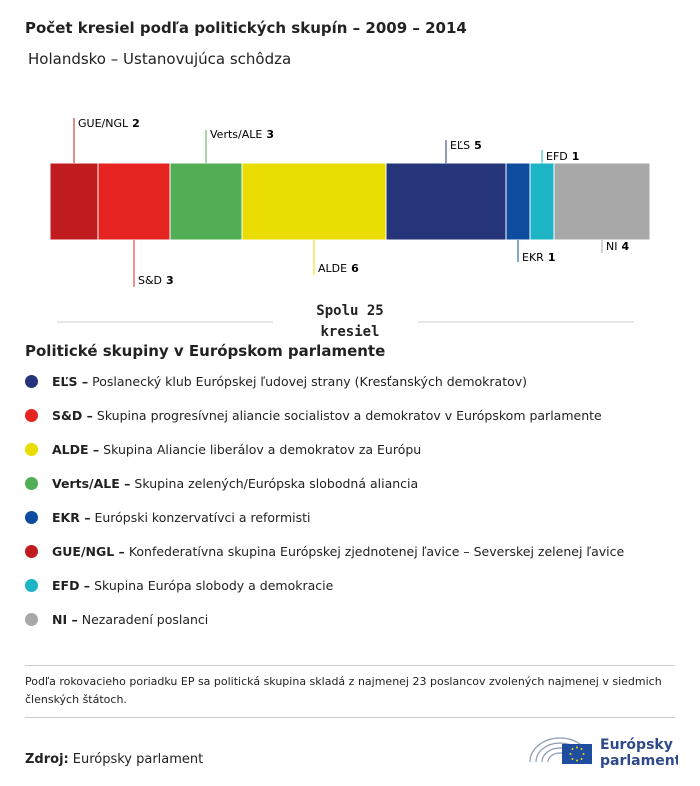  Describe the element at coordinates (47, 759) in the screenshot. I see `source-label: Zdroj:` at that location.